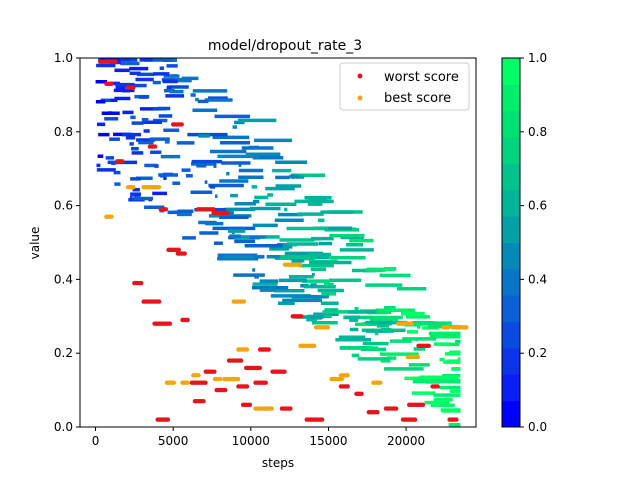  I want to click on y-tick-label: 0.0, so click(63, 427).